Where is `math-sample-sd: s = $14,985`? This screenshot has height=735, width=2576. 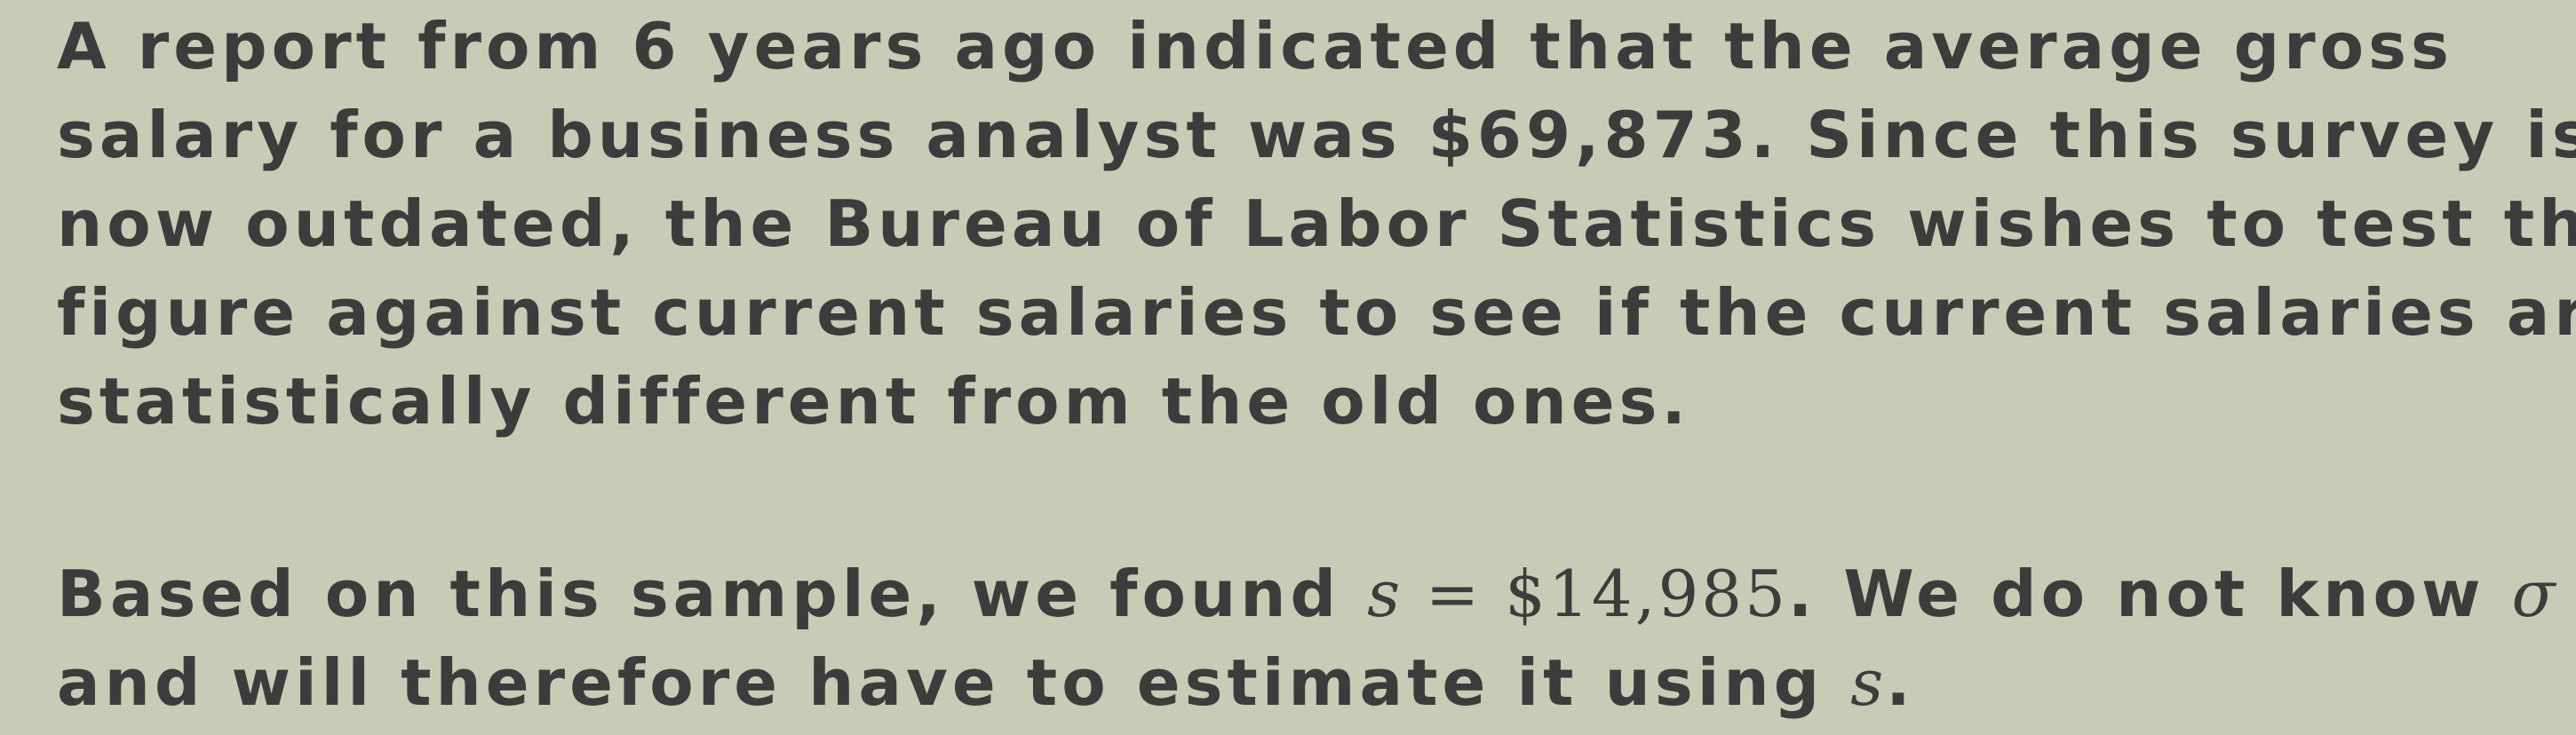
math-sample-sd: s = $14,985 is located at coordinates (1577, 594).